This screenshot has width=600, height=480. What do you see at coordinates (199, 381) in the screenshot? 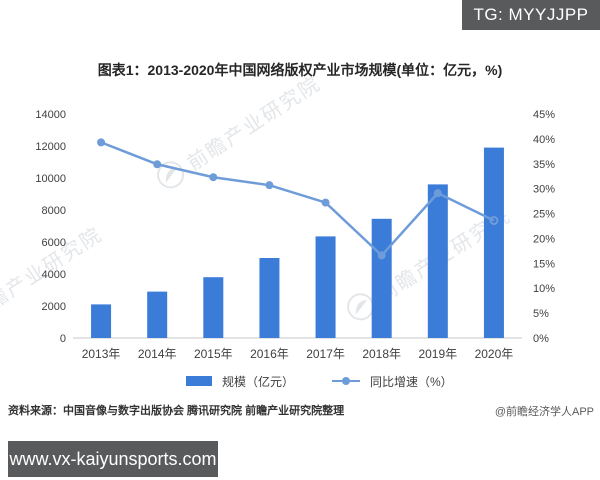
I see `legend-bar-swatch` at bounding box center [199, 381].